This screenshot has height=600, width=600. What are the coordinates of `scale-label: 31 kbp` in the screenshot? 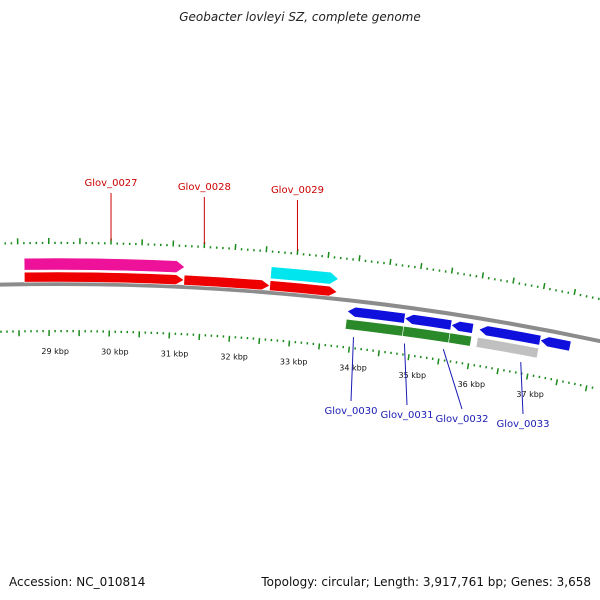 It's located at (175, 353).